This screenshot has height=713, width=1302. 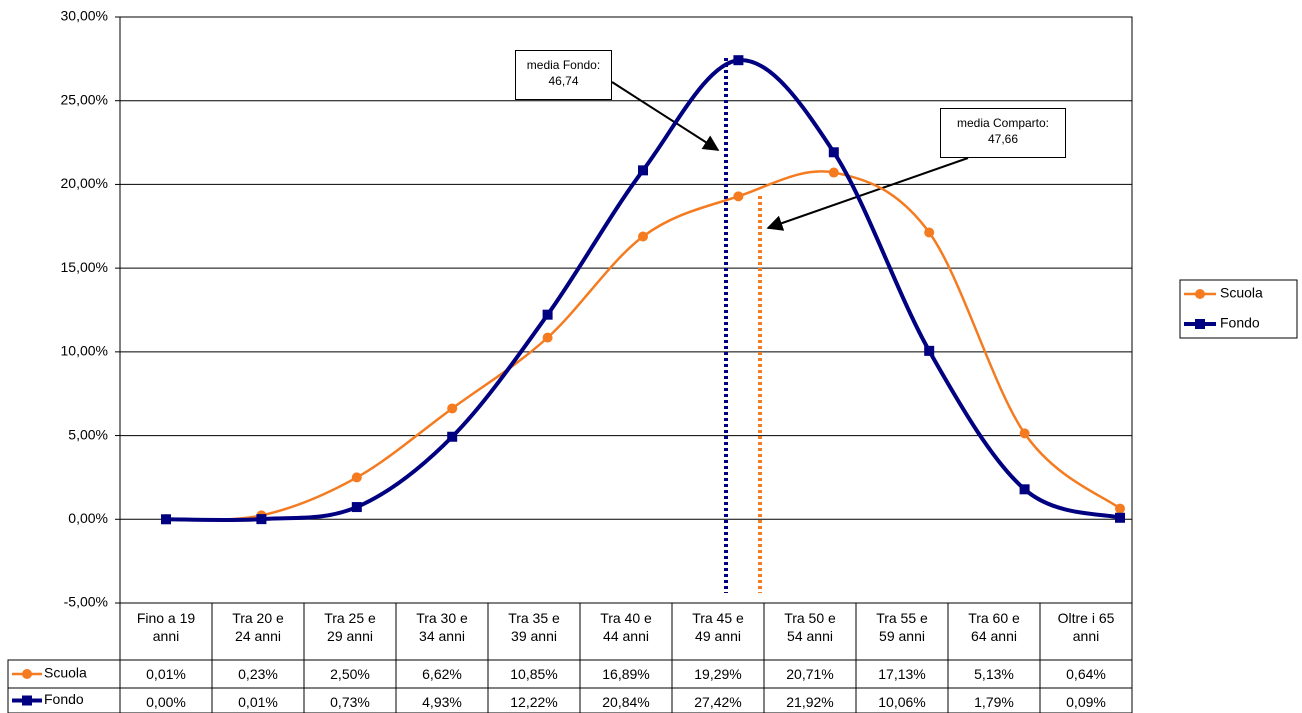 What do you see at coordinates (994, 627) in the screenshot?
I see `x-tick-label: Tra 60 e 64 anni` at bounding box center [994, 627].